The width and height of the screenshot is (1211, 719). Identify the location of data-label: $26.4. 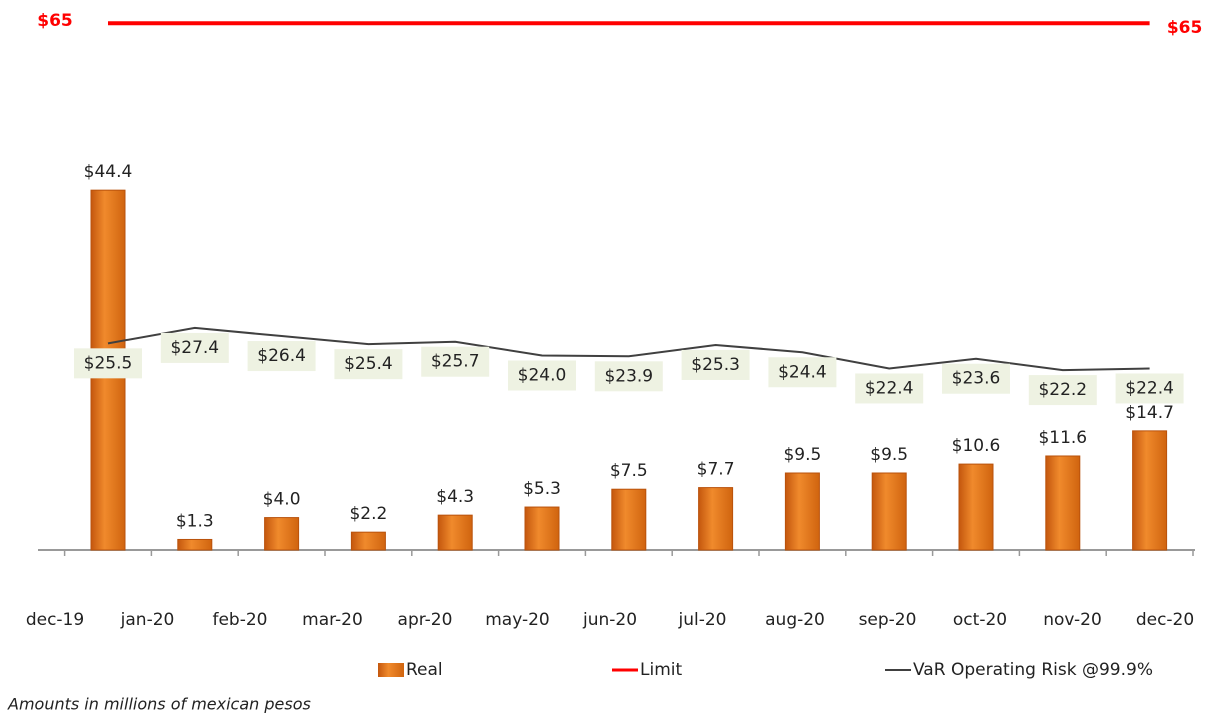
(281, 356).